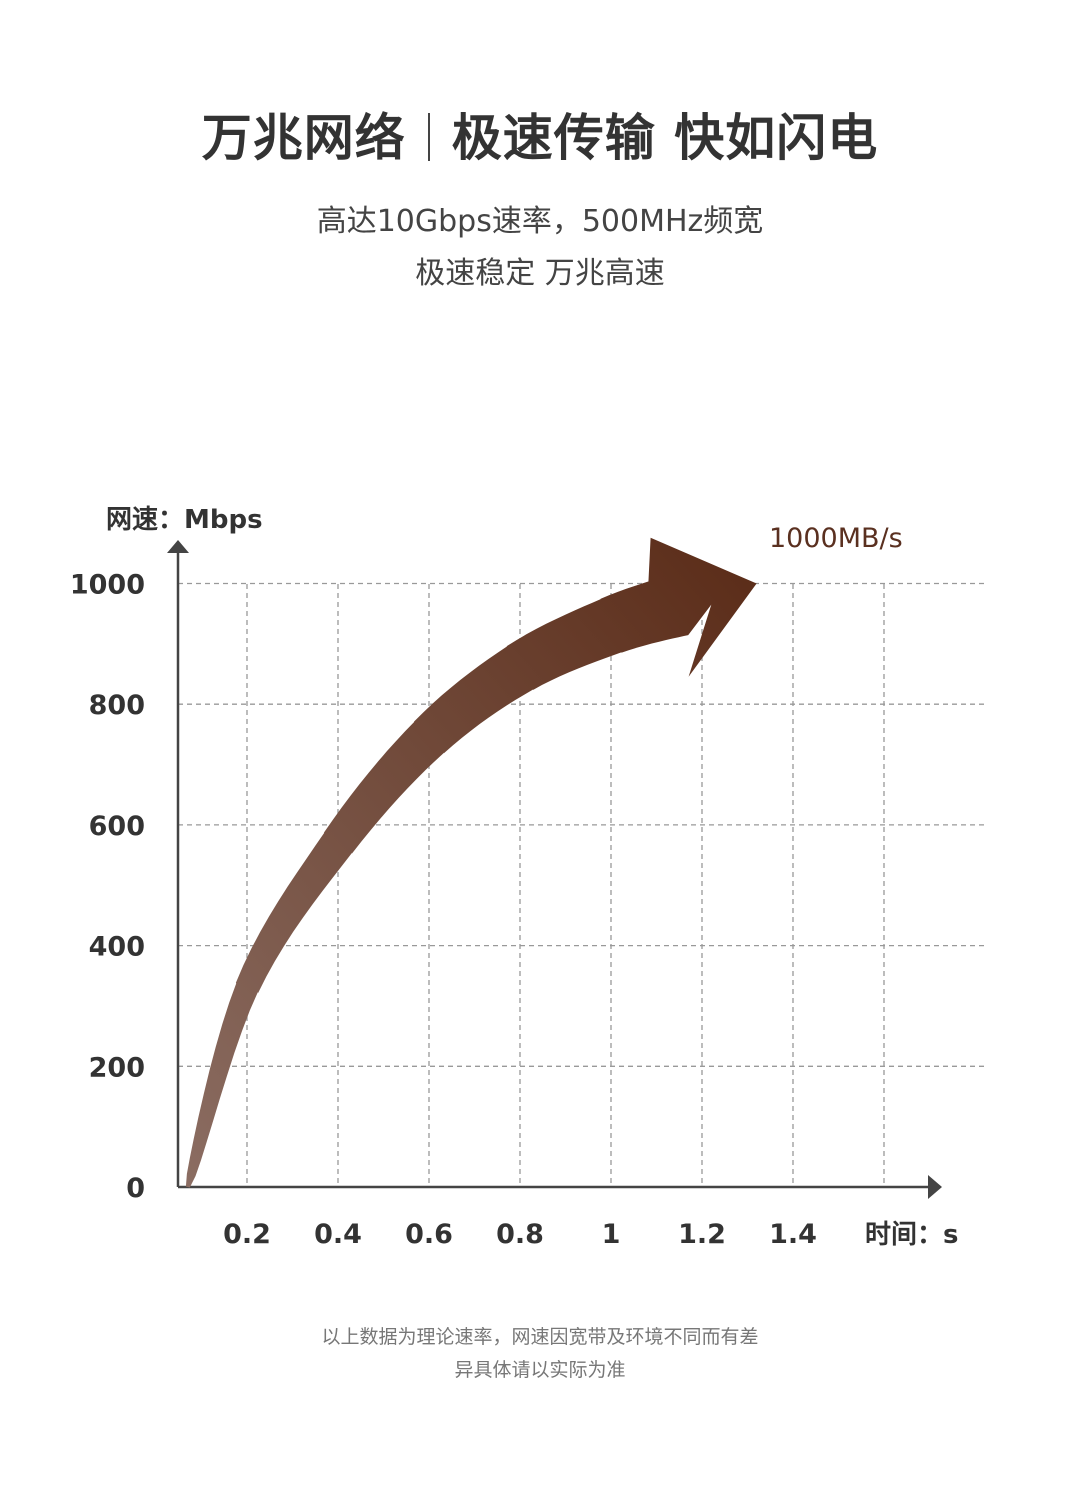 The image size is (1080, 1489). What do you see at coordinates (935, 1187) in the screenshot?
I see `x-axis-arrow-icon` at bounding box center [935, 1187].